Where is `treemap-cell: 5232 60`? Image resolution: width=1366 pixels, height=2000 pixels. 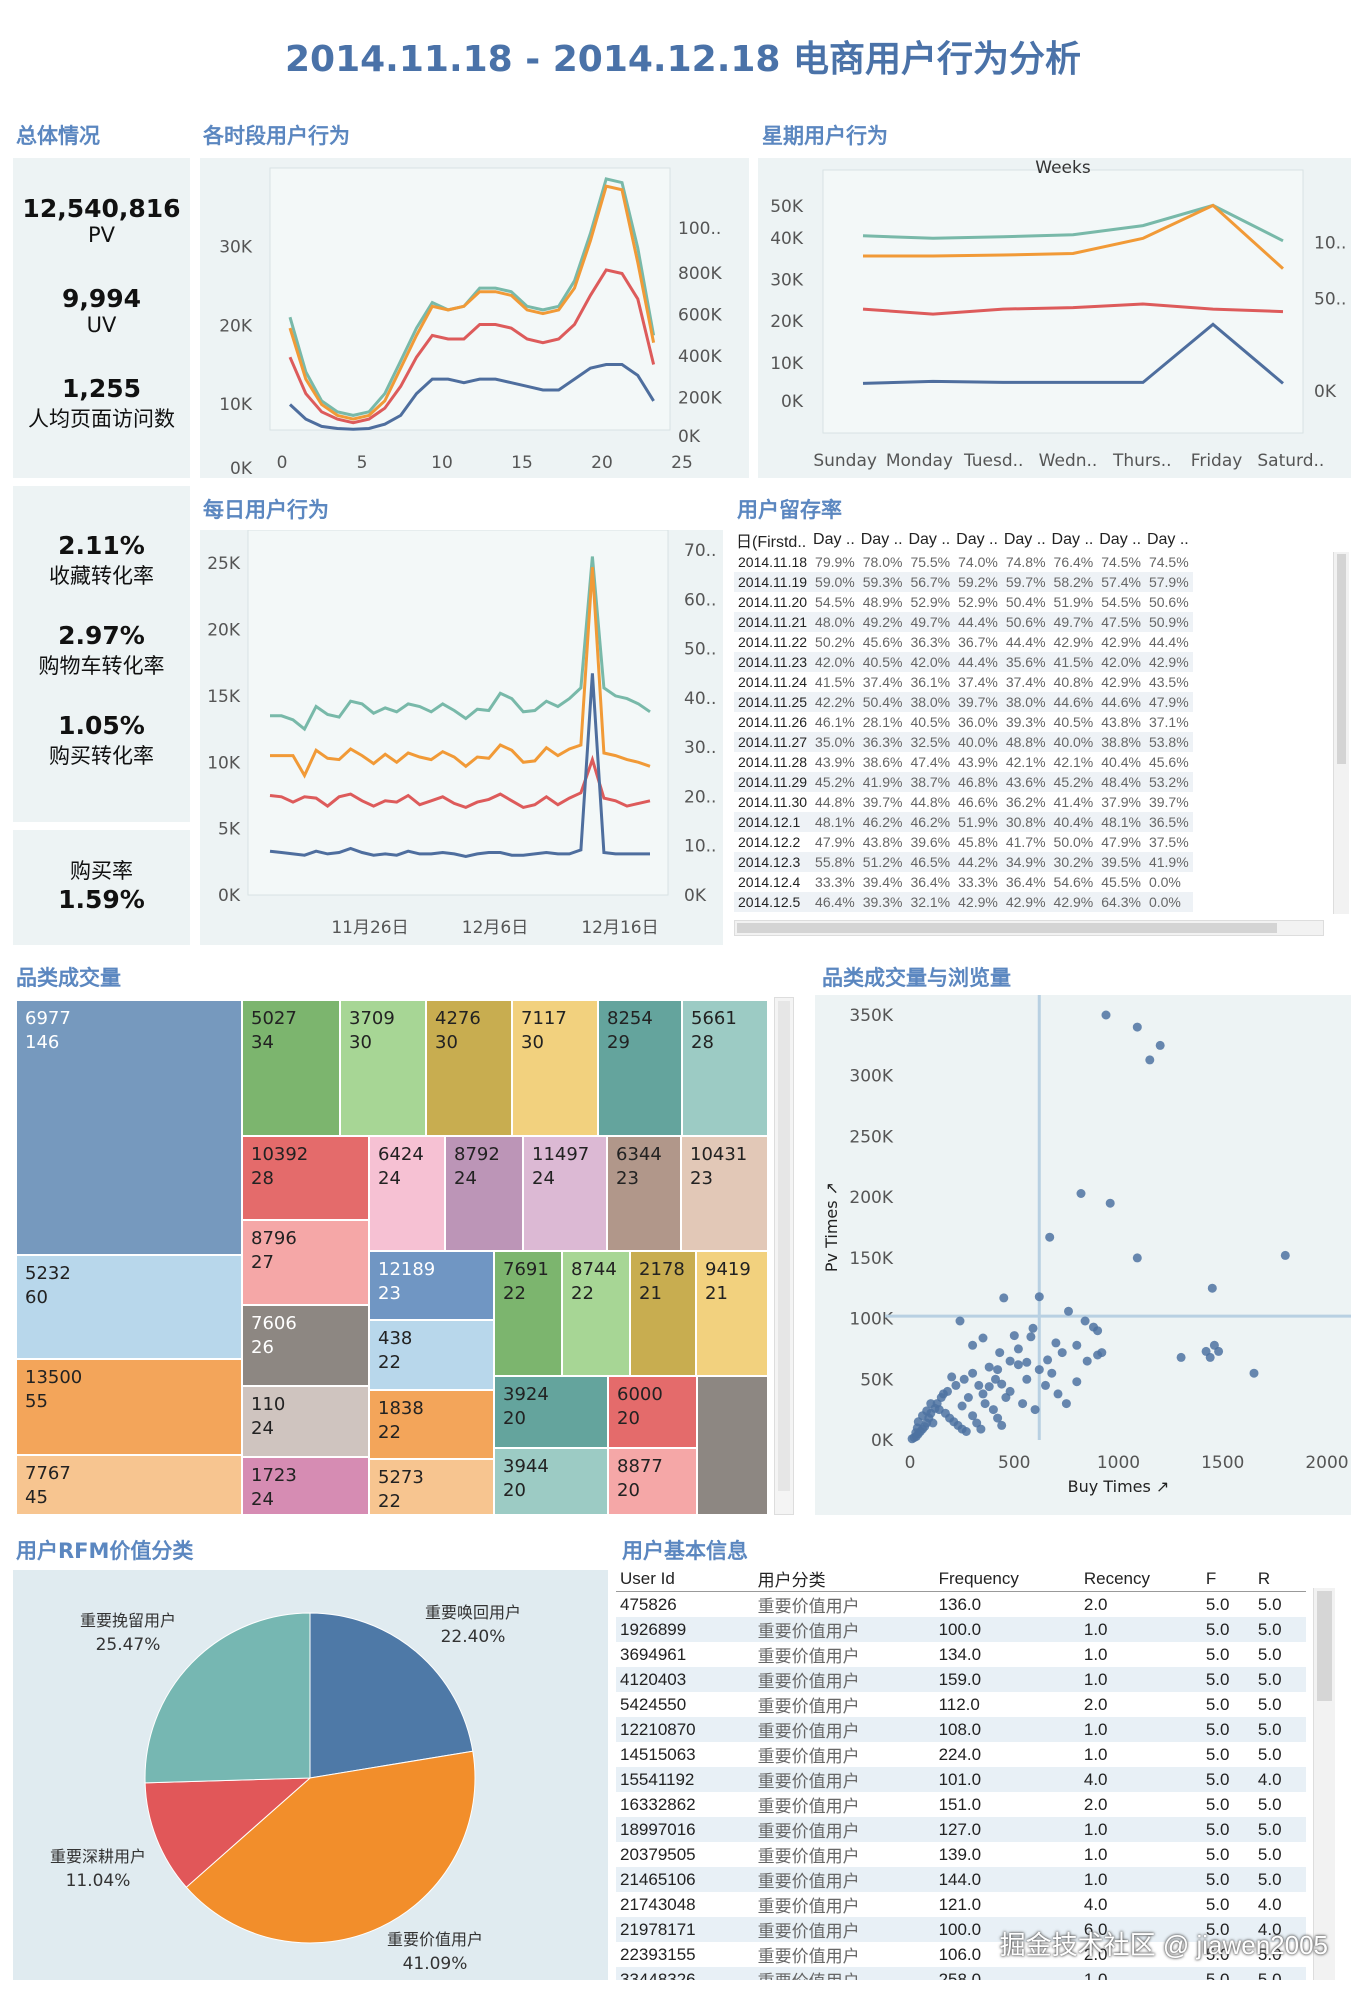 treemap-cell: 5232 60 is located at coordinates (129, 1307).